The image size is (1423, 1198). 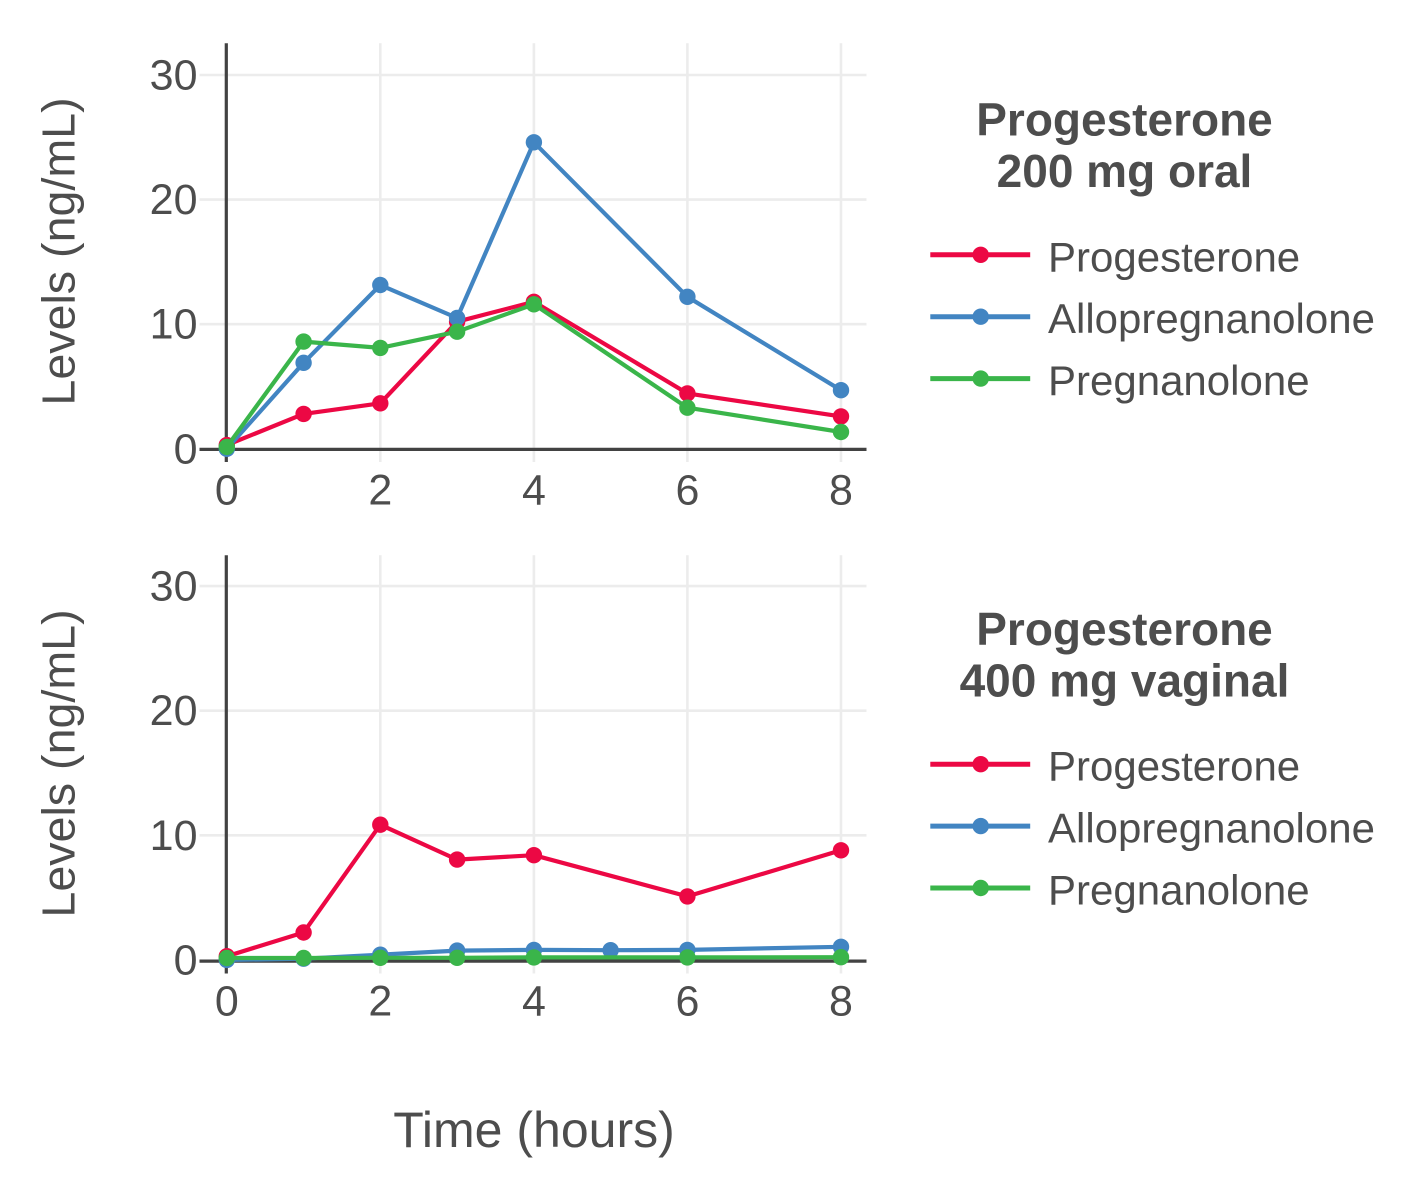 What do you see at coordinates (1125, 680) in the screenshot?
I see `svg-text: 400 mg vaginal` at bounding box center [1125, 680].